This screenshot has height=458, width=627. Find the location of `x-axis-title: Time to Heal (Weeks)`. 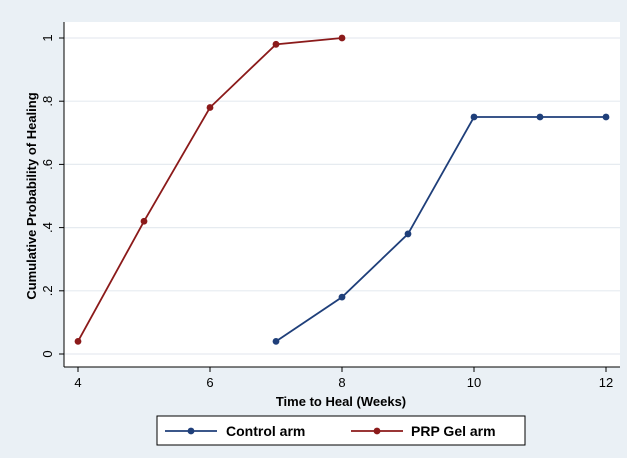

x-axis-title: Time to Heal (Weeks) is located at coordinates (341, 401).